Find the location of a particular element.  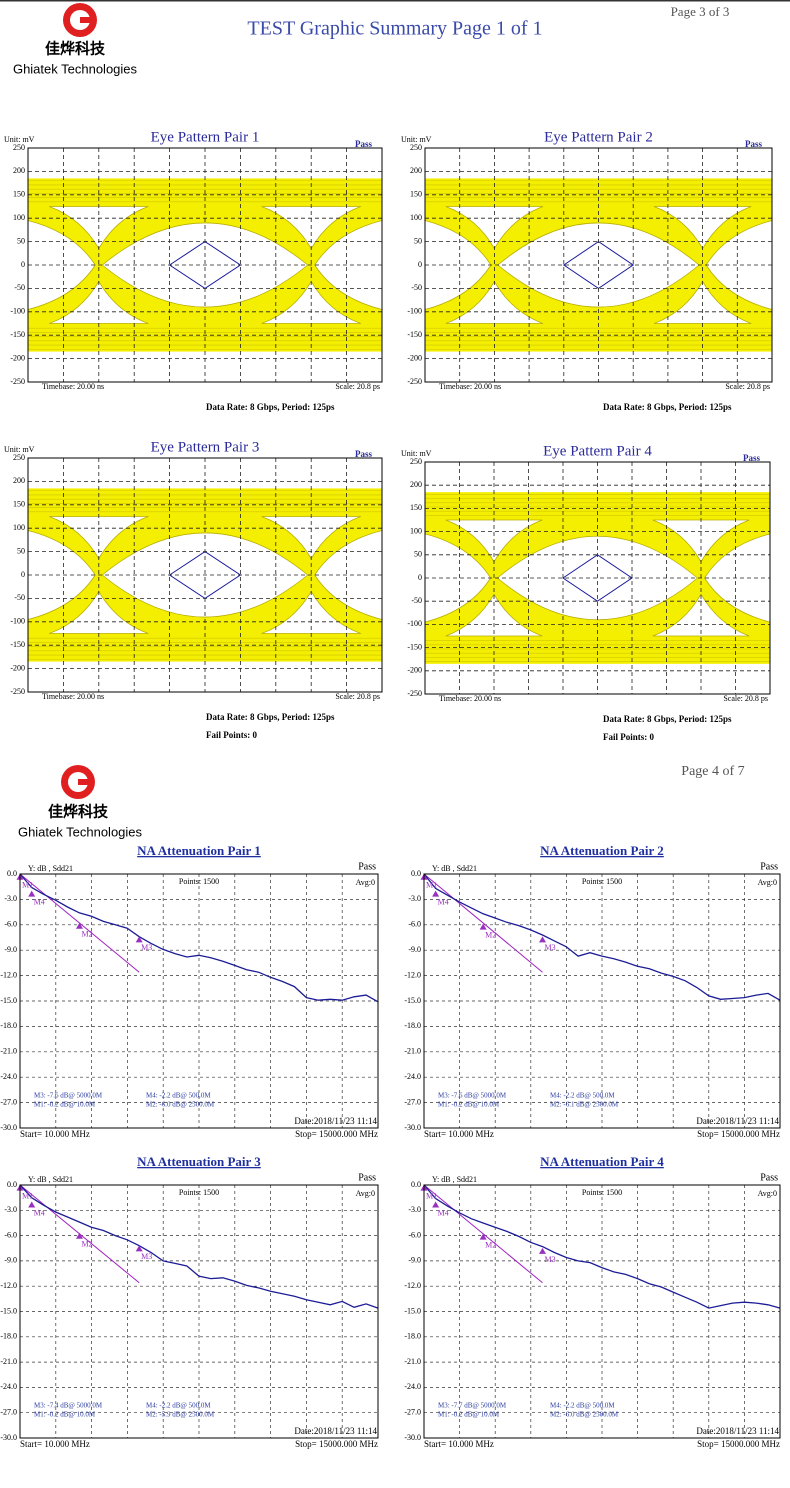

marker-readout: M3: -7.7 dB@ 5000.0M is located at coordinates (472, 1406).